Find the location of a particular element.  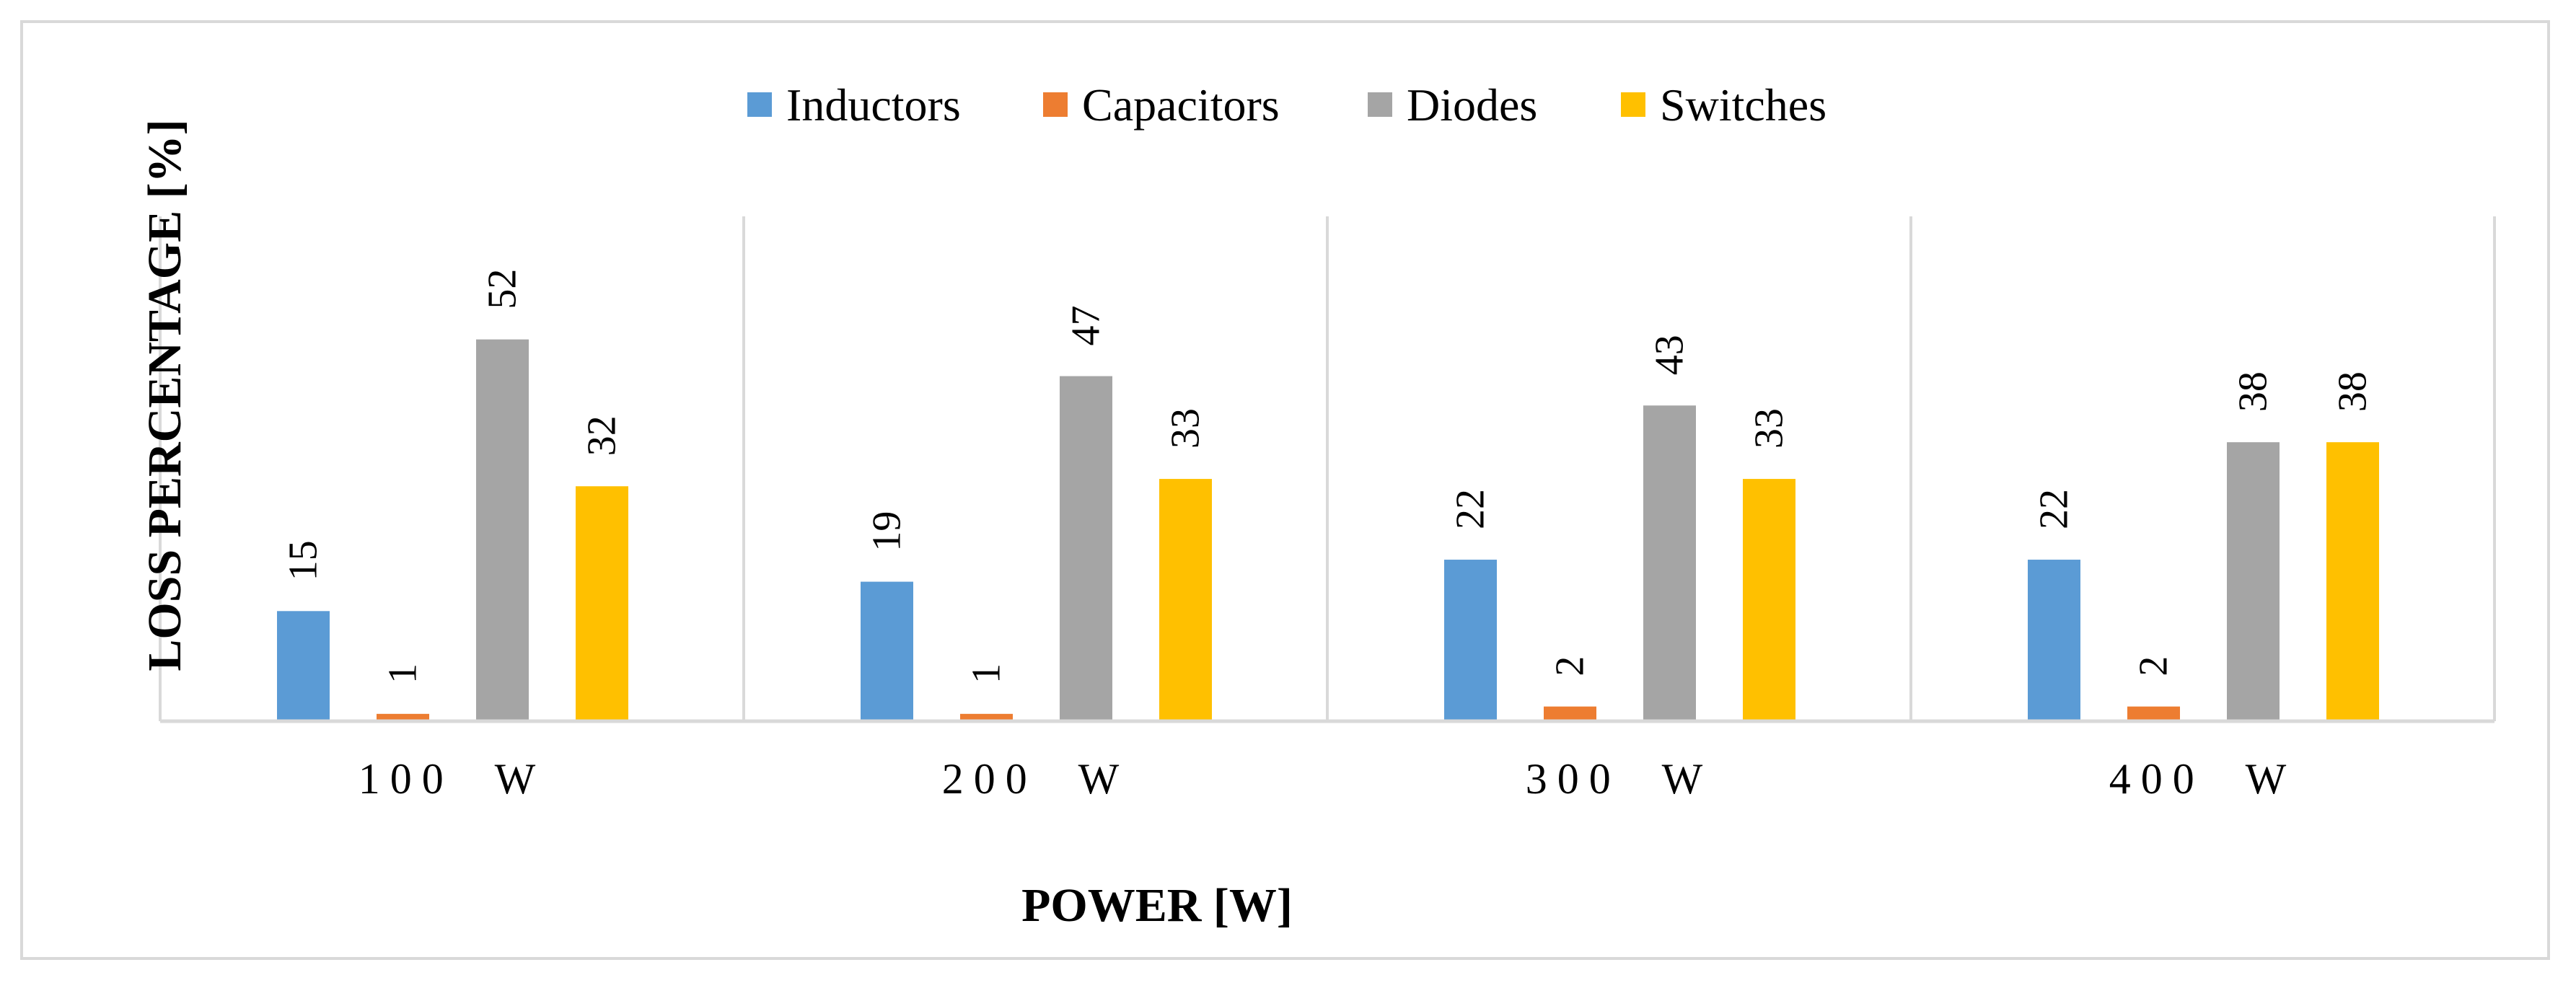

data-label-diodes-3: 43 is located at coordinates (1670, 355).